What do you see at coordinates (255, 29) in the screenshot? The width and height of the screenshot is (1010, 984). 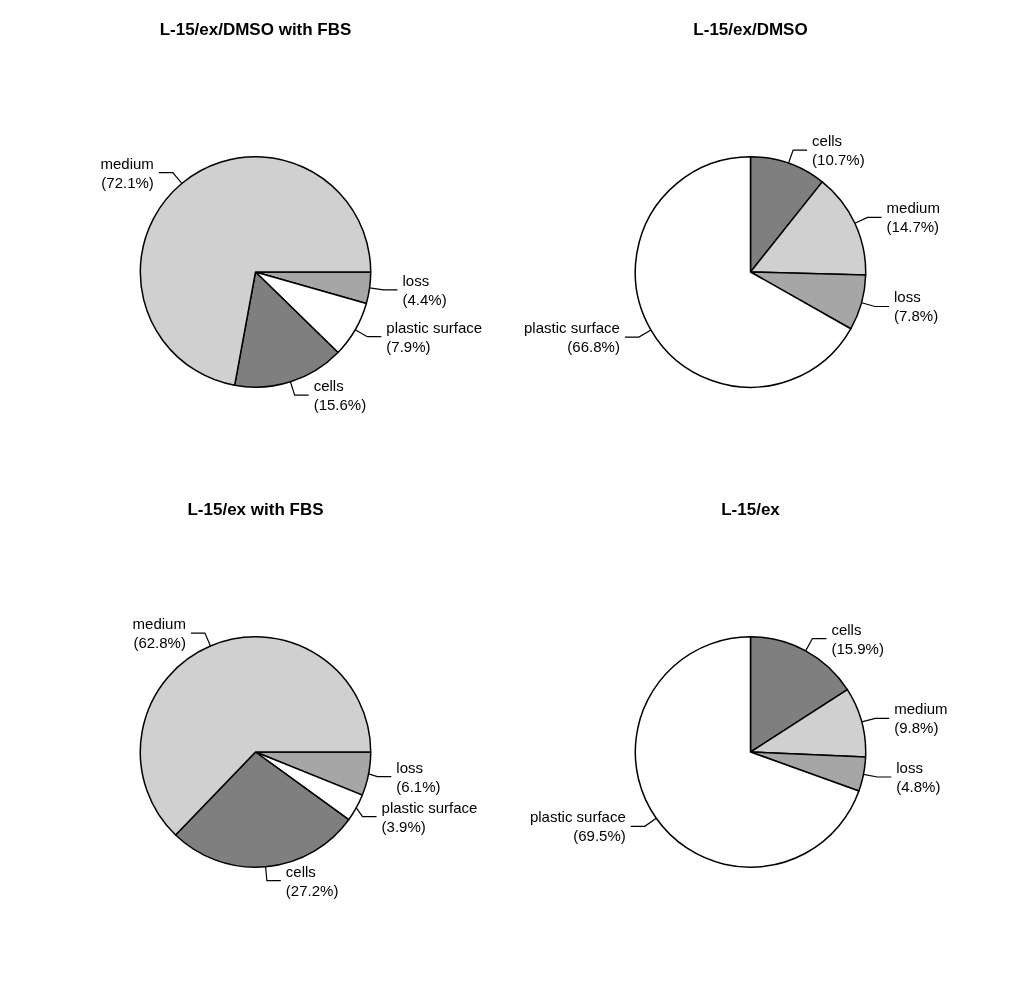 I see `chart-title: L-15/ex/DMSO with FBS` at bounding box center [255, 29].